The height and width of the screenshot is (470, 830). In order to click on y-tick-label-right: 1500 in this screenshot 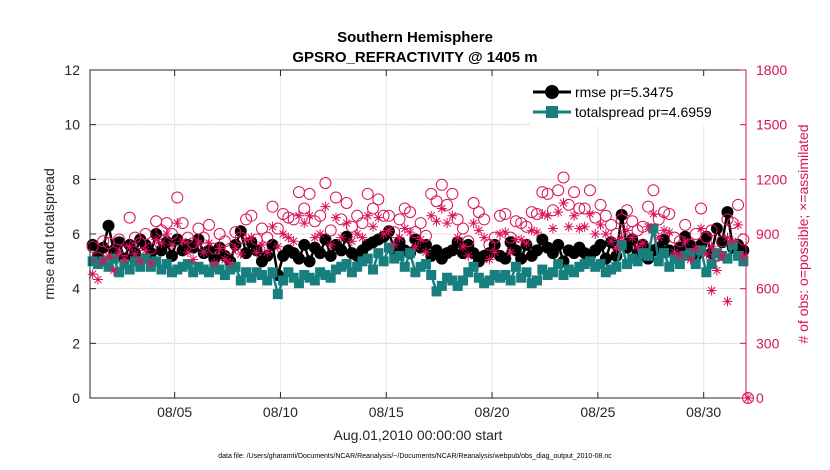, I will do `click(771, 125)`.